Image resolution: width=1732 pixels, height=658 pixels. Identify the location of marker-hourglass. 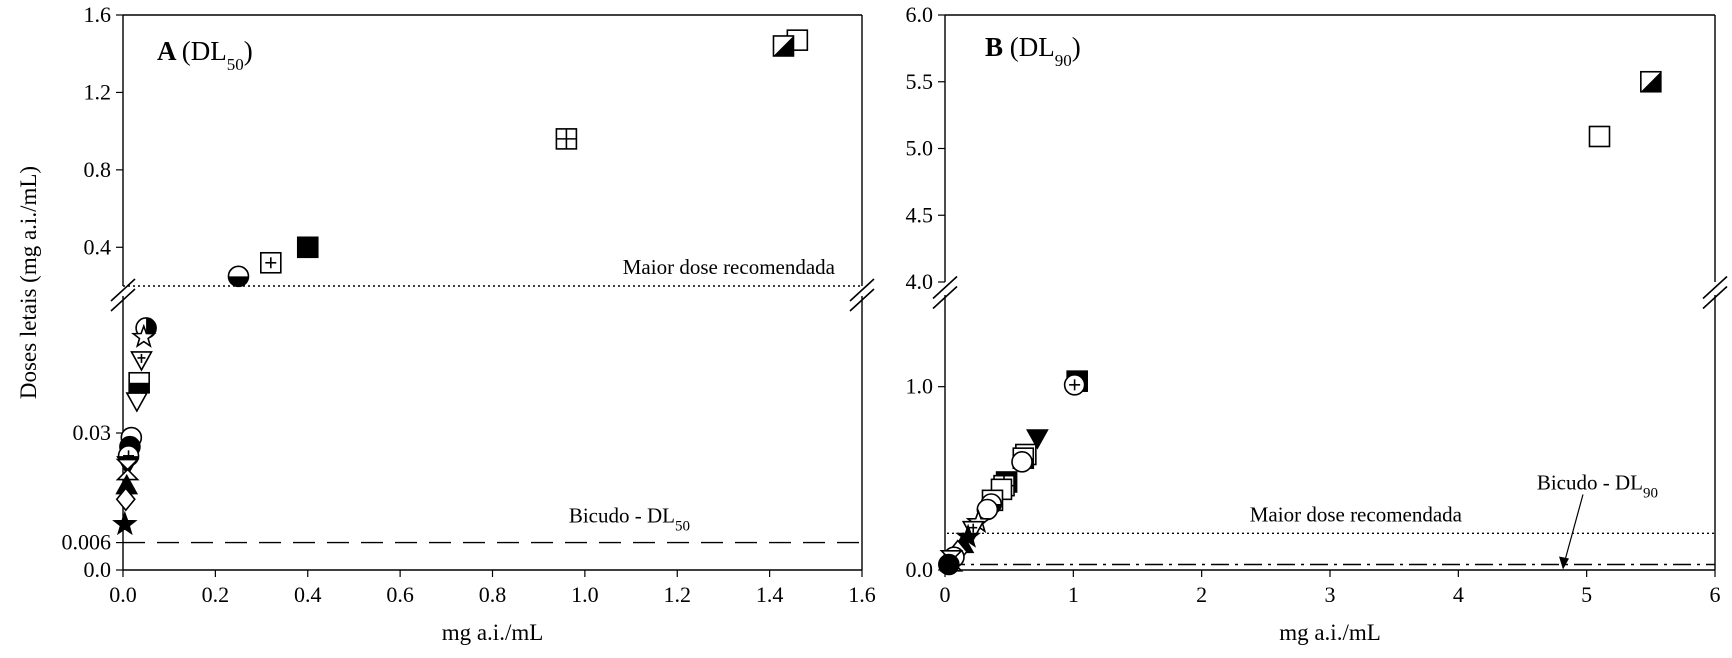
(127, 469).